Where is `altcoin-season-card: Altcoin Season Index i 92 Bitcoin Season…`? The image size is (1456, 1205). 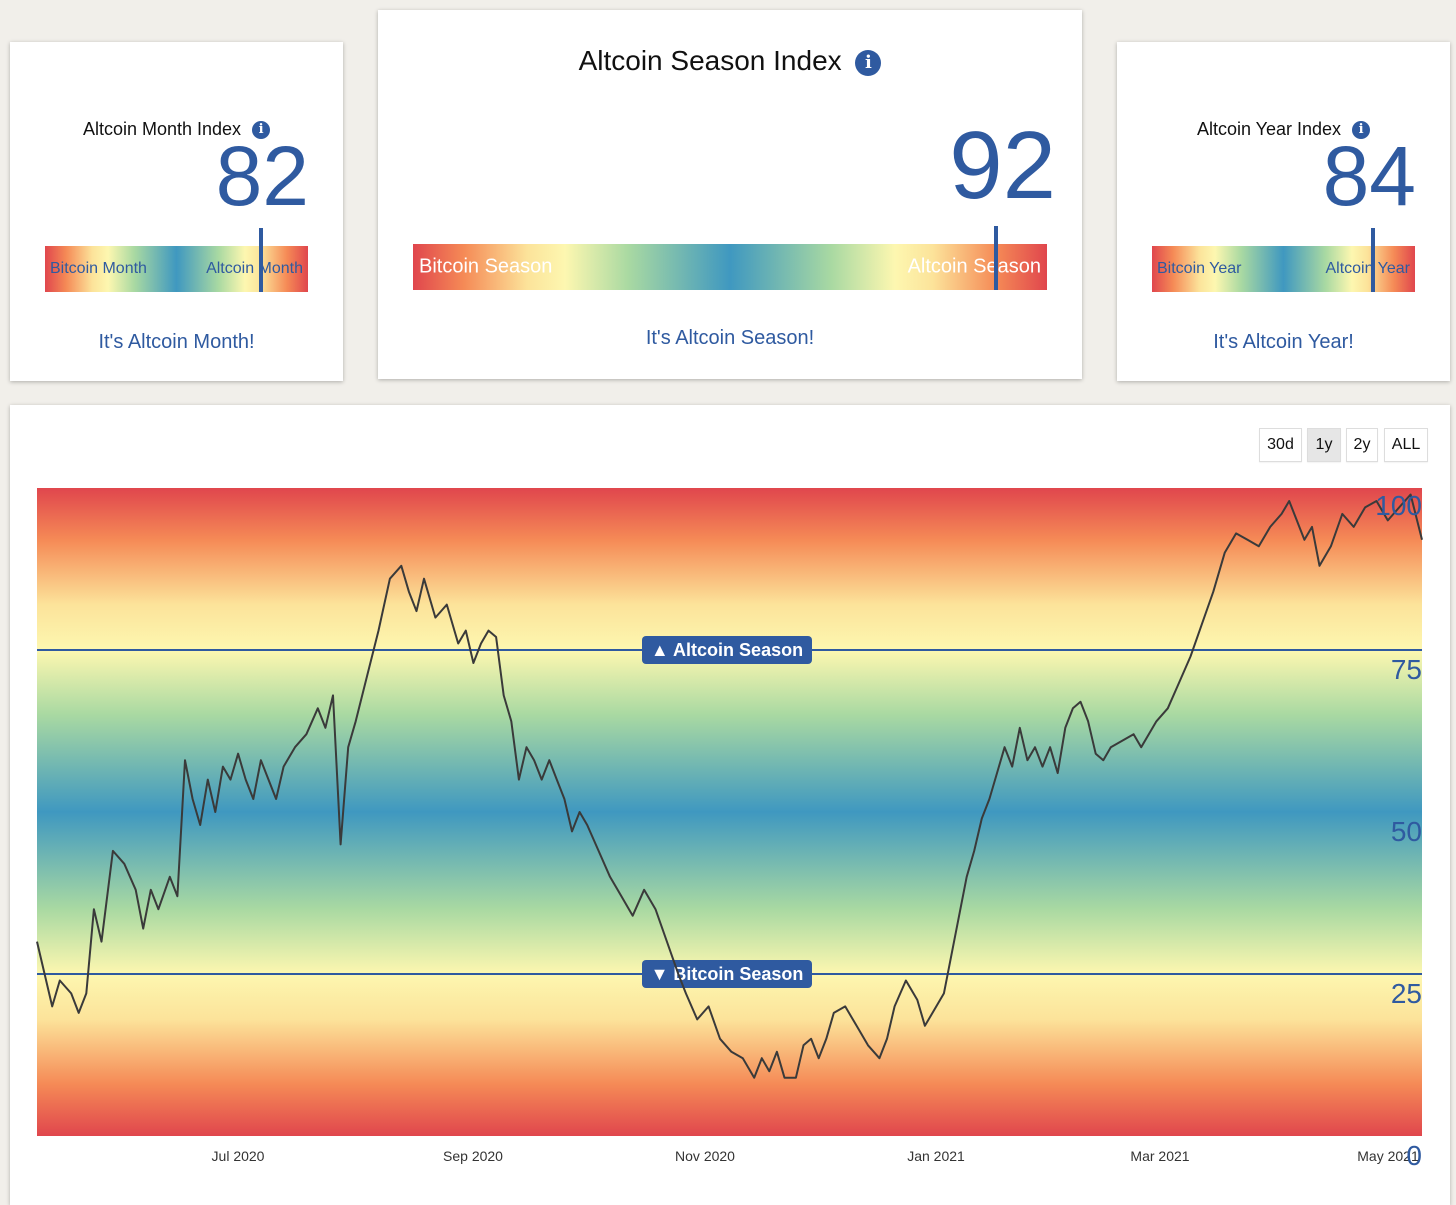 altcoin-season-card: Altcoin Season Index i 92 Bitcoin Season… is located at coordinates (730, 194).